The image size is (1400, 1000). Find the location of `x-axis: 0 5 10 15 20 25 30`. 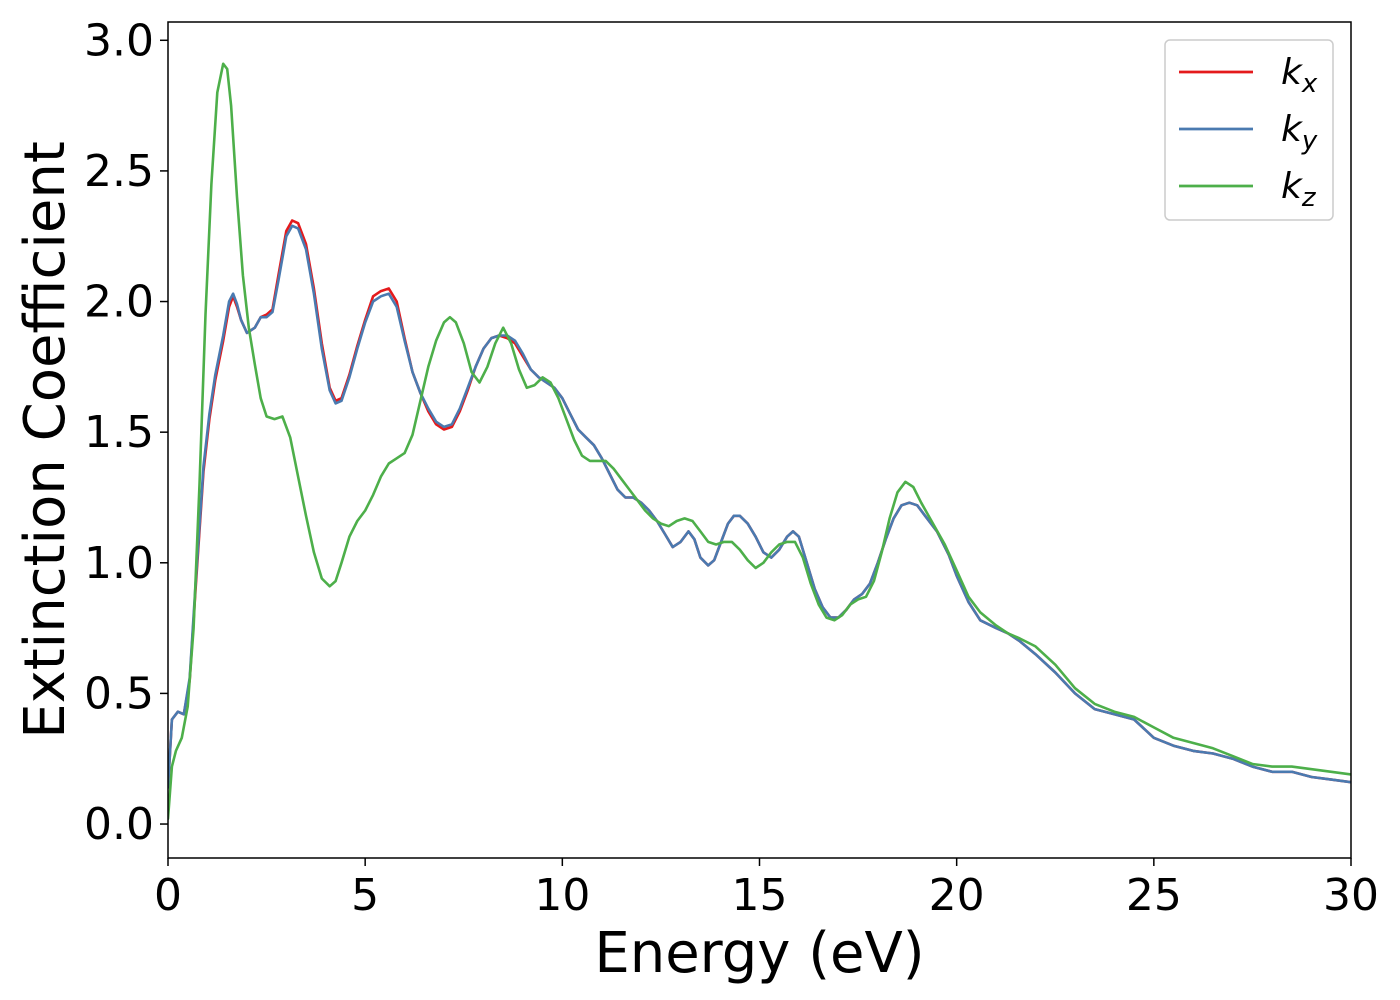

x-axis: 0 5 10 15 20 25 30 is located at coordinates (766, 889).